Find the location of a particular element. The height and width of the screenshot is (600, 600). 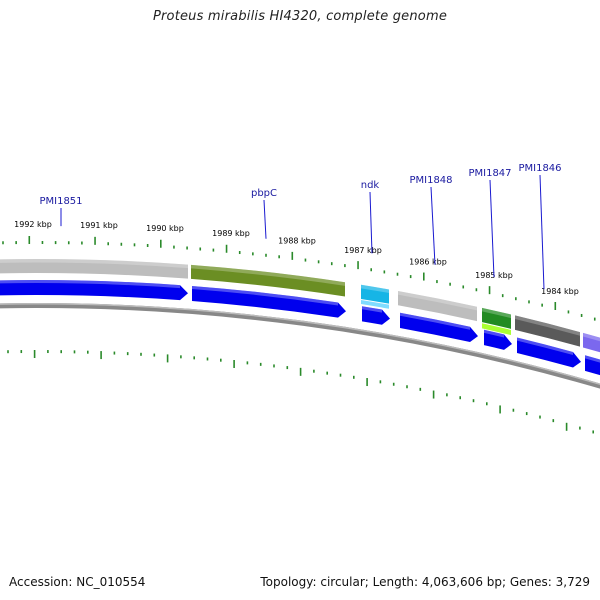

gene-label: ndk is located at coordinates (370, 185).